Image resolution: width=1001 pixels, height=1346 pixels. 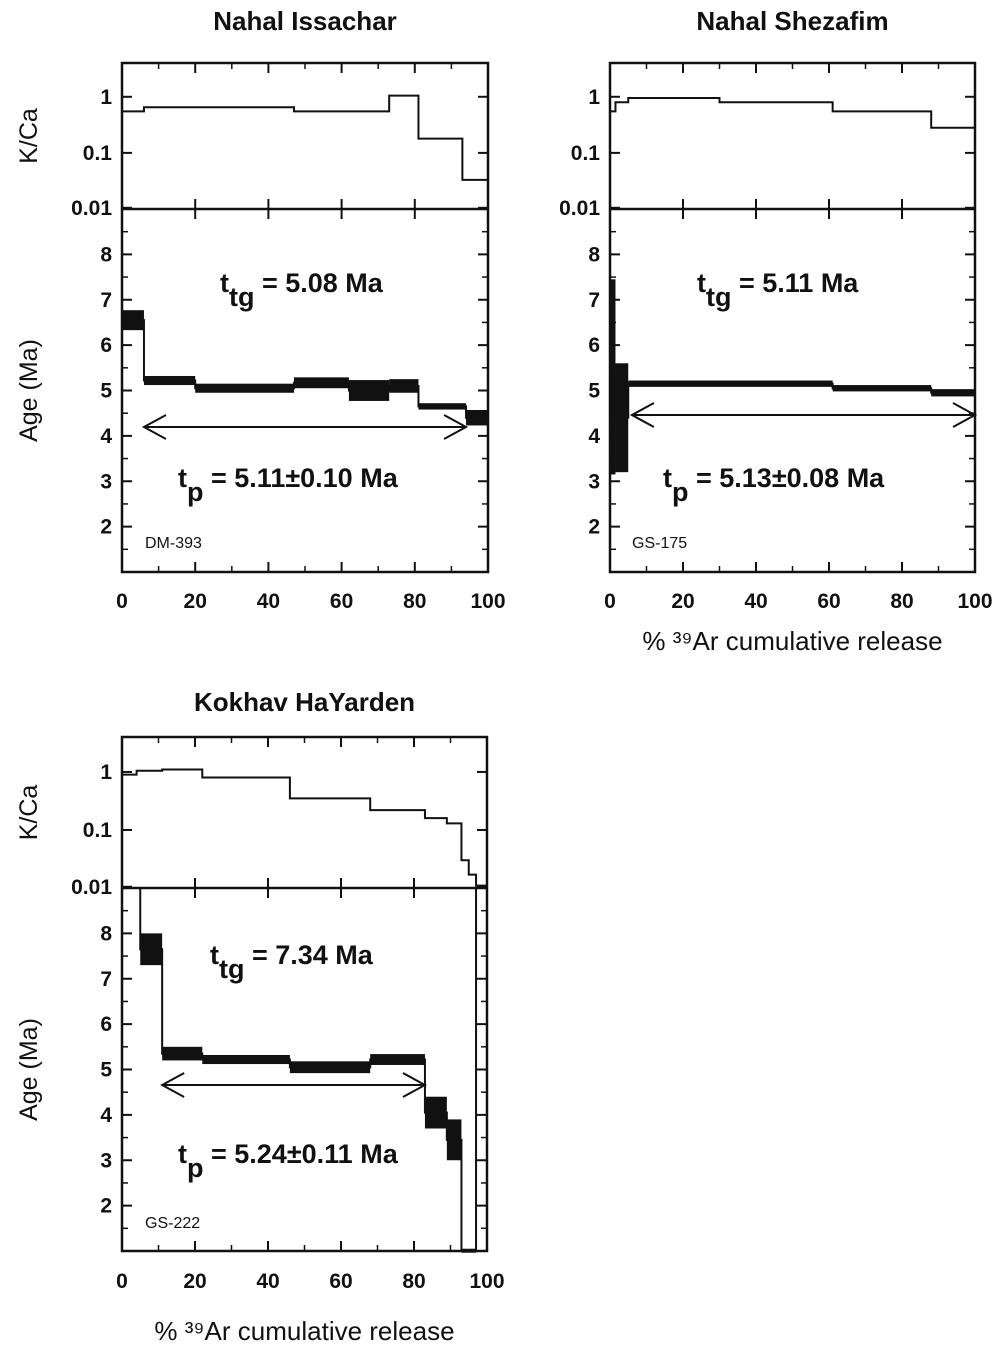 What do you see at coordinates (288, 1161) in the screenshot?
I see `plateau-age-label: tp = 5.24±0.11 Ma` at bounding box center [288, 1161].